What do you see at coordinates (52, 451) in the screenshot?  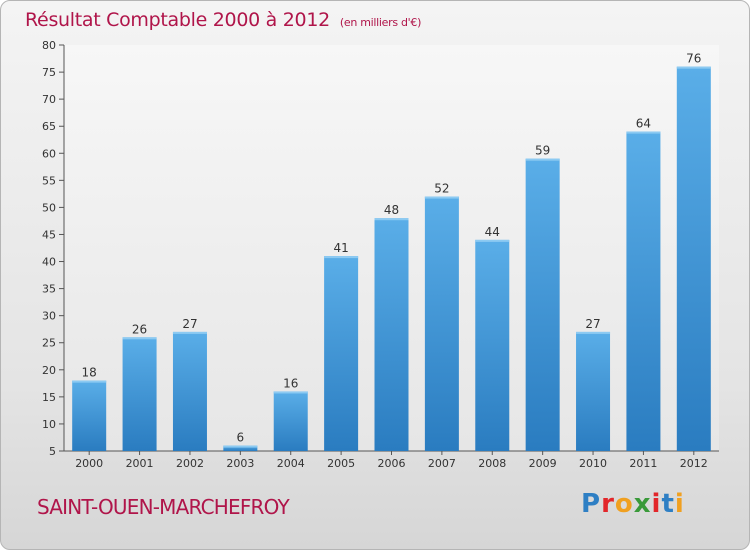 I see `y-tick-label: 5` at bounding box center [52, 451].